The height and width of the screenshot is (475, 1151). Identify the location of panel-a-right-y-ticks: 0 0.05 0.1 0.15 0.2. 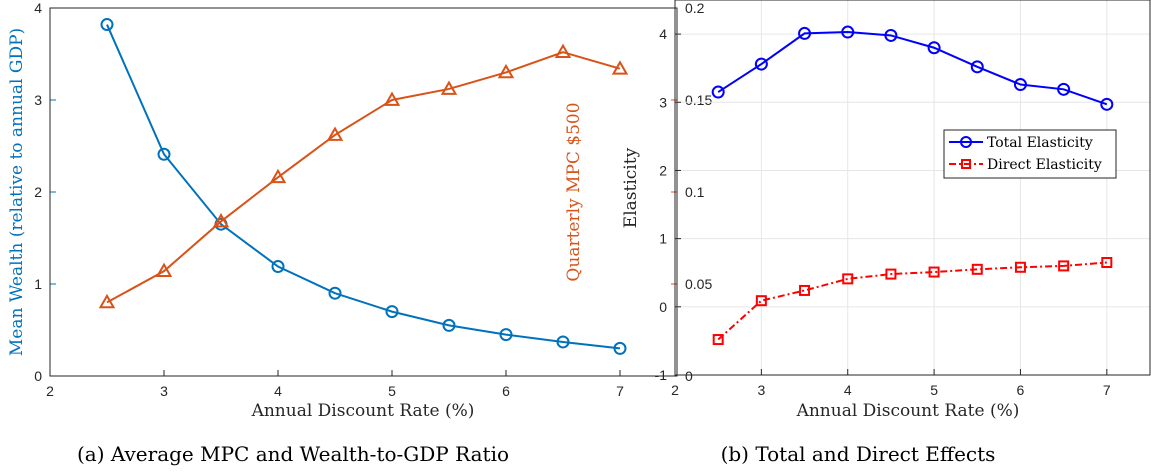
(691, 192).